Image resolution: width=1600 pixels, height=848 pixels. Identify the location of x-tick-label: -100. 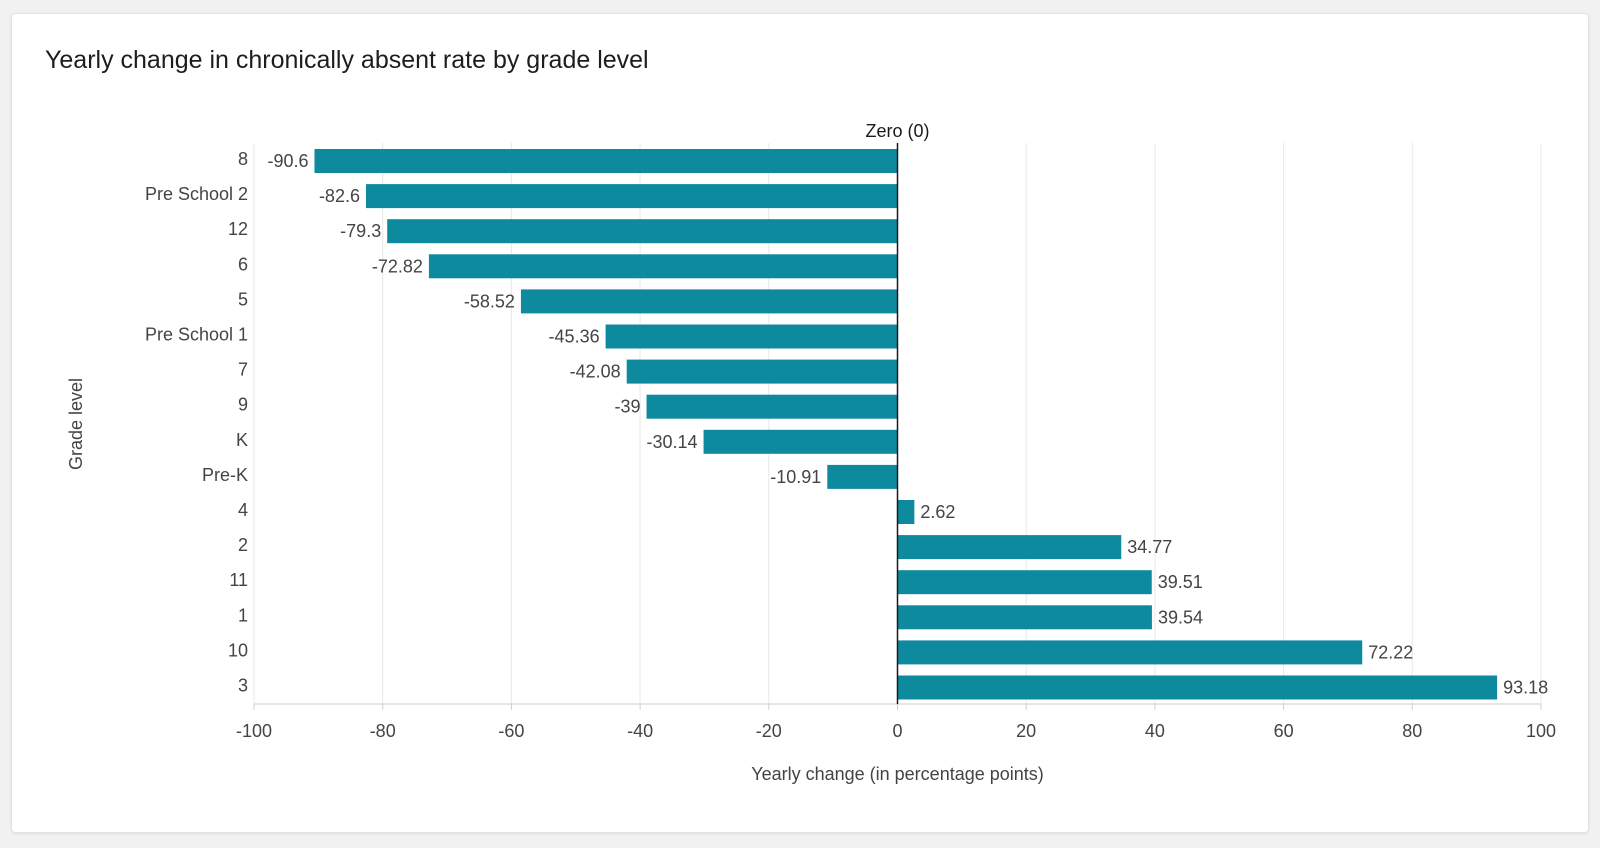
(254, 731).